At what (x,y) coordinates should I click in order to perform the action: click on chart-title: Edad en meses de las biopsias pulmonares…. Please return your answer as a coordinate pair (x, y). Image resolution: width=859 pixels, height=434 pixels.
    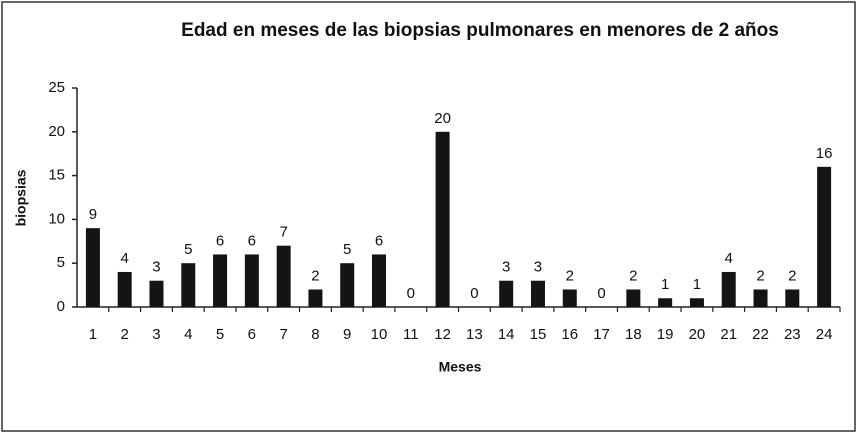
    Looking at the image, I should click on (480, 30).